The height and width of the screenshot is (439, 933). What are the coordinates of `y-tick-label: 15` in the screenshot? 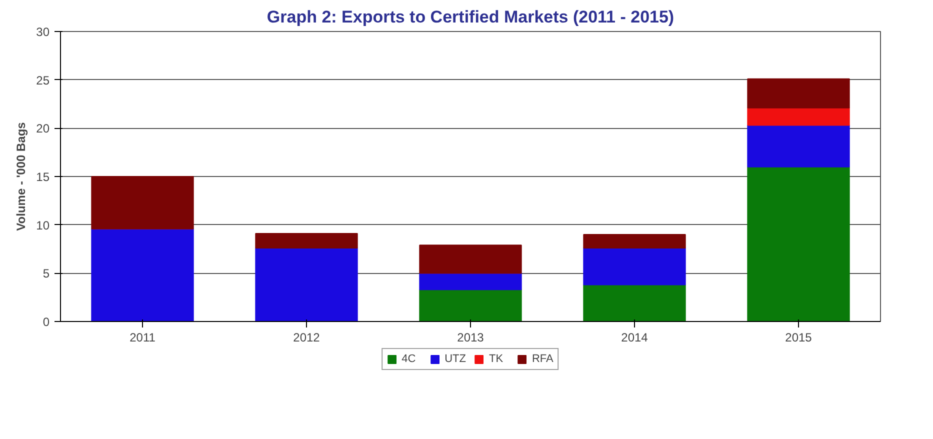 It's located at (43, 177).